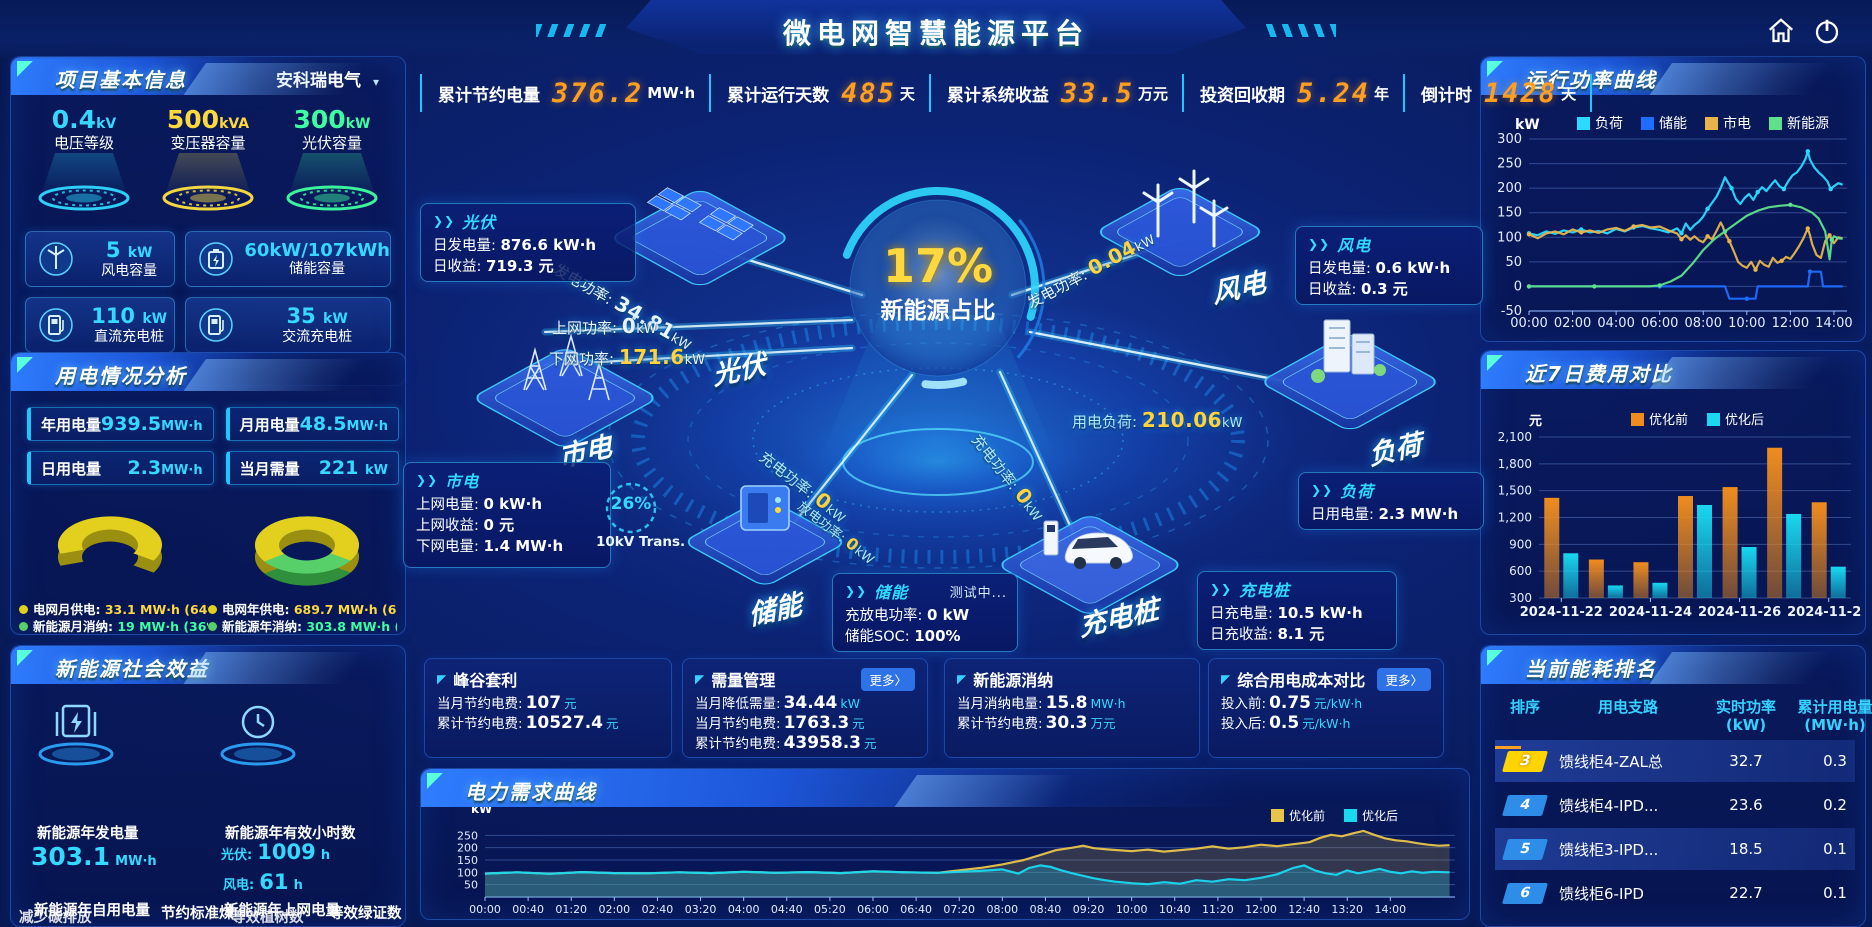 The image size is (1872, 927). What do you see at coordinates (317, 337) in the screenshot?
I see `card-label: 交流充电桩` at bounding box center [317, 337].